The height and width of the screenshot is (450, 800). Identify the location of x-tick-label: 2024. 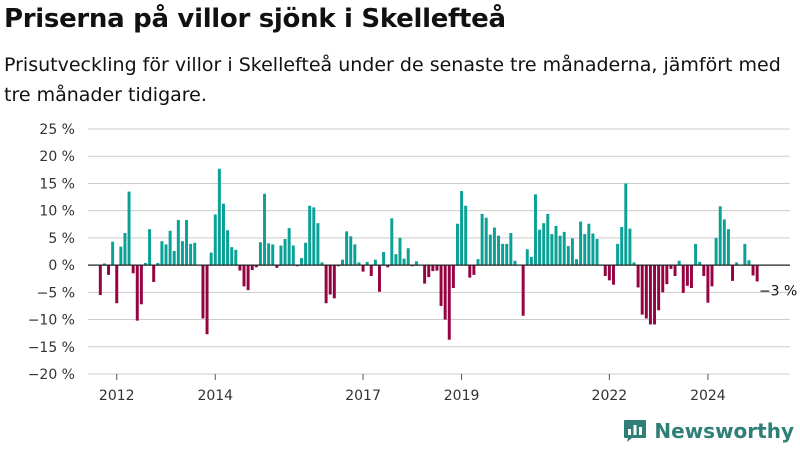
(708, 396).